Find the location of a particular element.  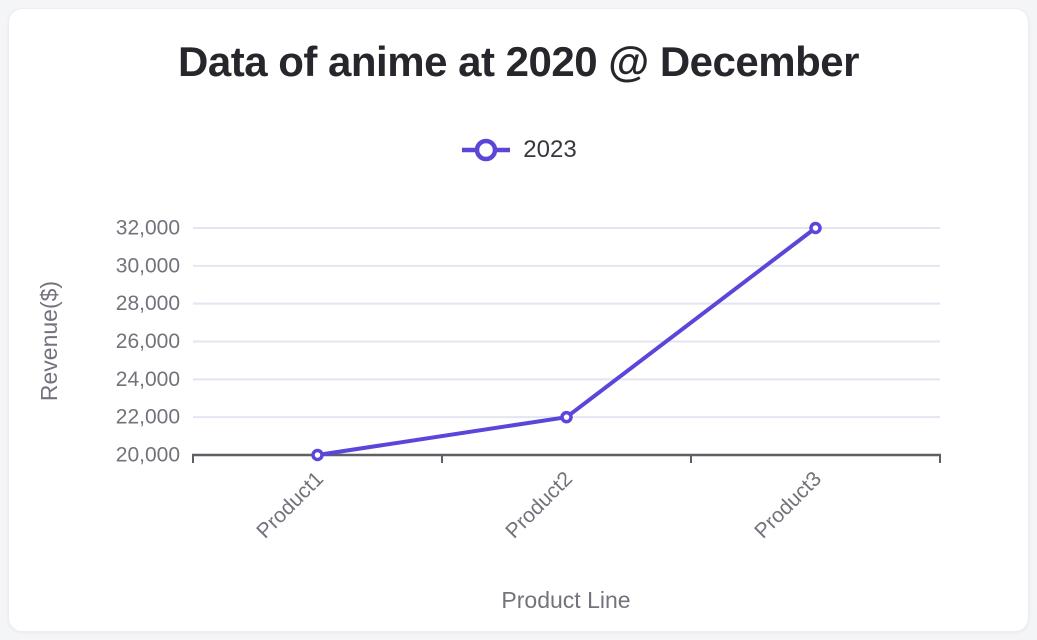

legend: 2023 is located at coordinates (518, 150).